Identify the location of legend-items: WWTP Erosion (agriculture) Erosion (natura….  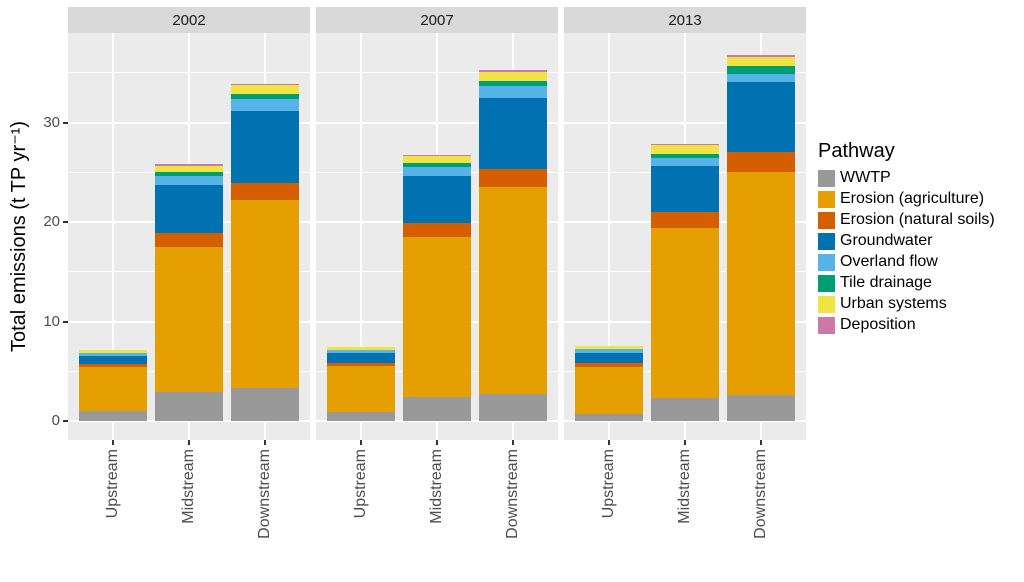
(906, 251).